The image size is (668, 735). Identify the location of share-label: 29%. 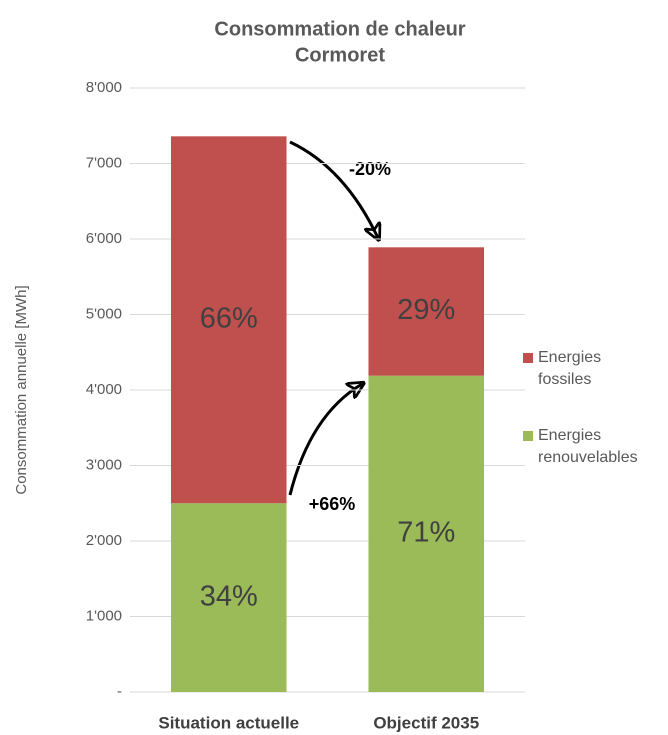
(426, 310).